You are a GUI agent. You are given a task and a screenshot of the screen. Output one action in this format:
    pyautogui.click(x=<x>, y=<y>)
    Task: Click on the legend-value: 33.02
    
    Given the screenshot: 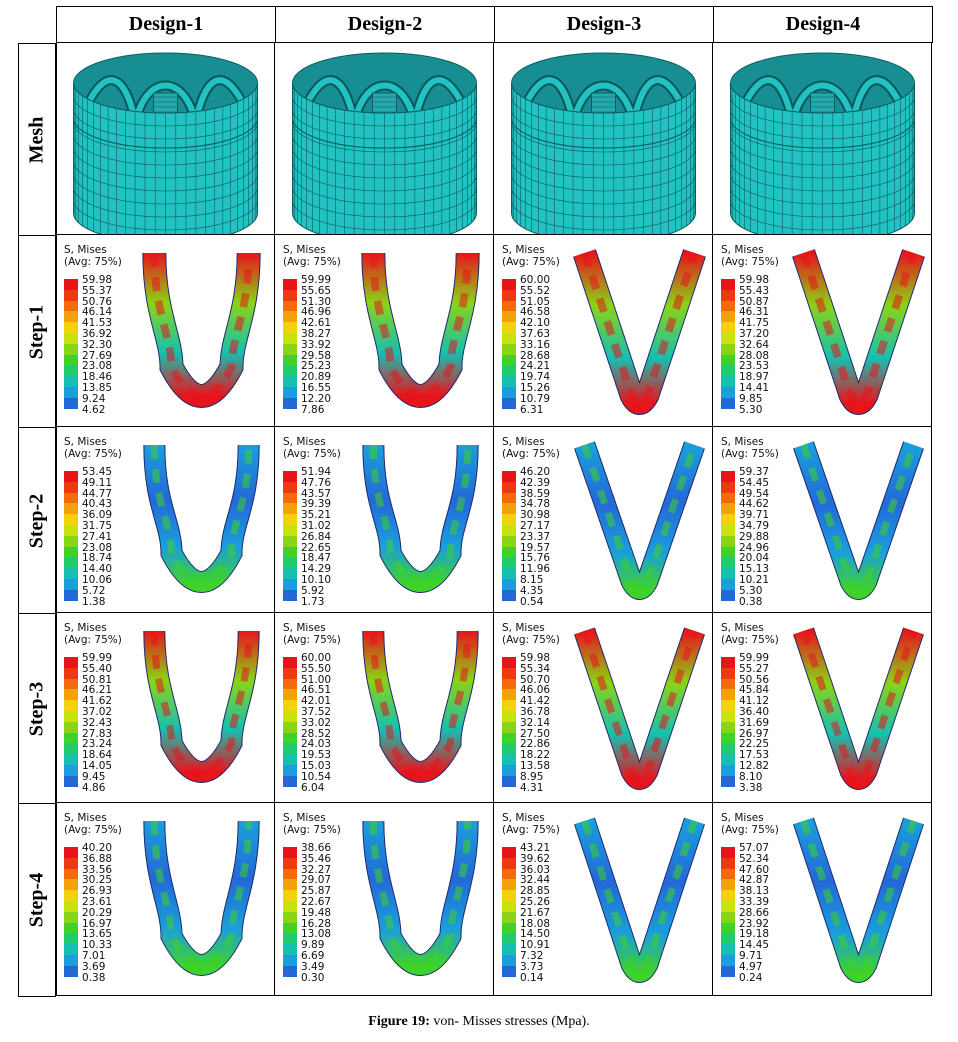 What is the action you would take?
    pyautogui.click(x=316, y=722)
    